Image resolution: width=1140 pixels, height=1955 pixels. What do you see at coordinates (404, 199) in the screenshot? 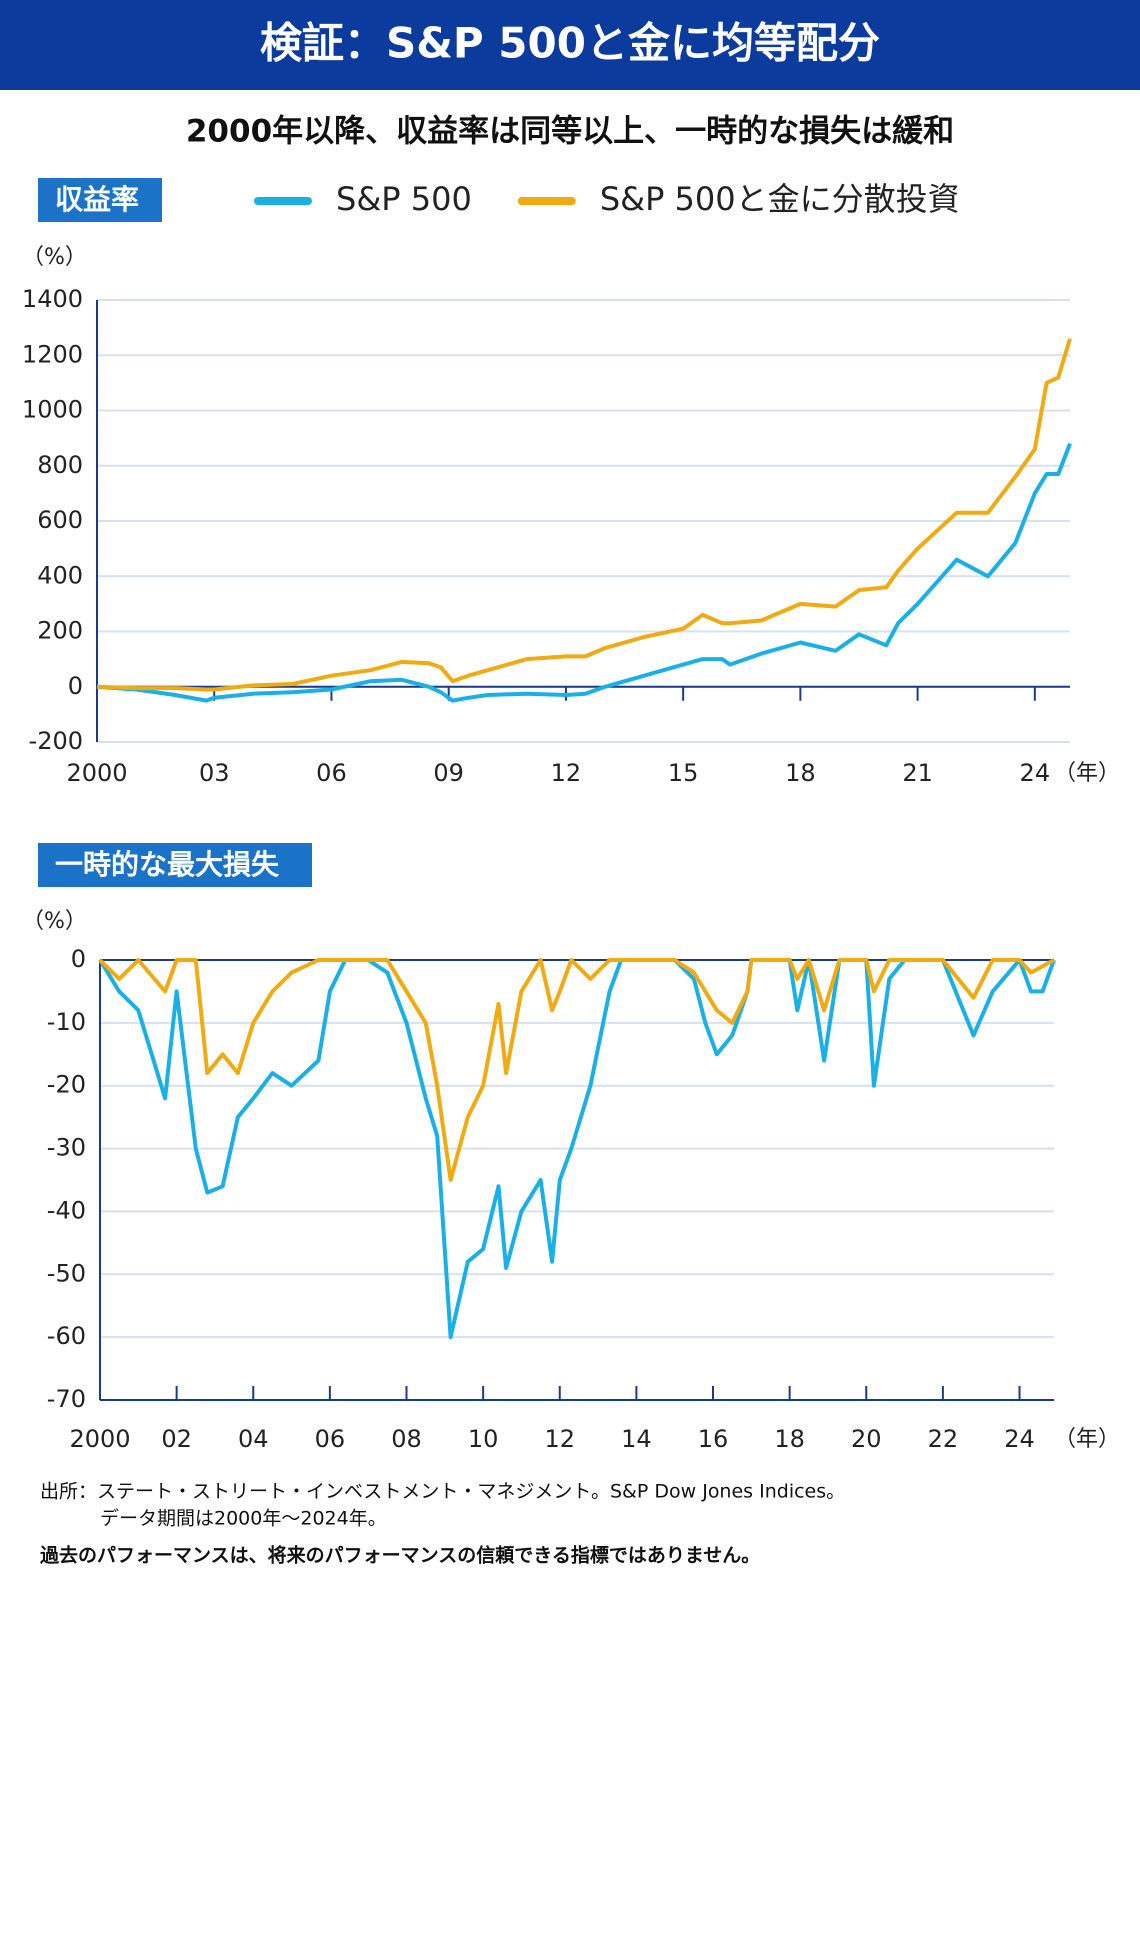
I see `legend-label: S&P 500` at bounding box center [404, 199].